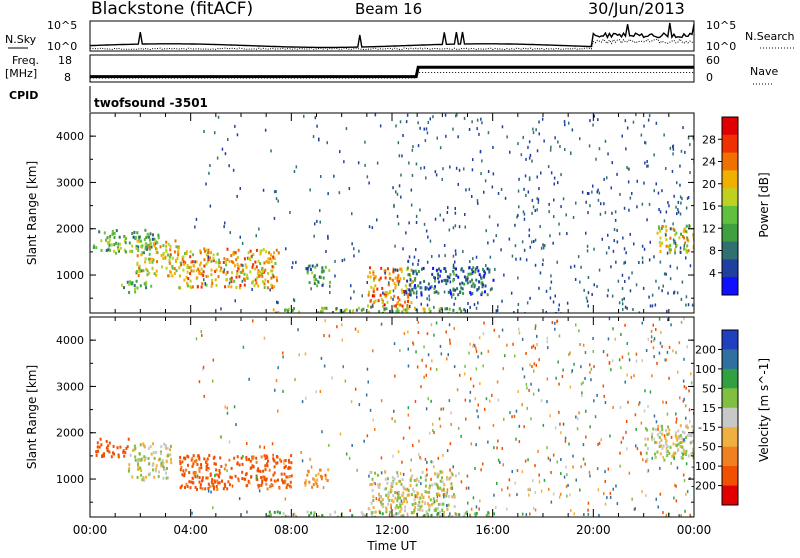 The image size is (800, 558). Describe the element at coordinates (492, 530) in the screenshot. I see `x-tick-label: 16:00` at that location.